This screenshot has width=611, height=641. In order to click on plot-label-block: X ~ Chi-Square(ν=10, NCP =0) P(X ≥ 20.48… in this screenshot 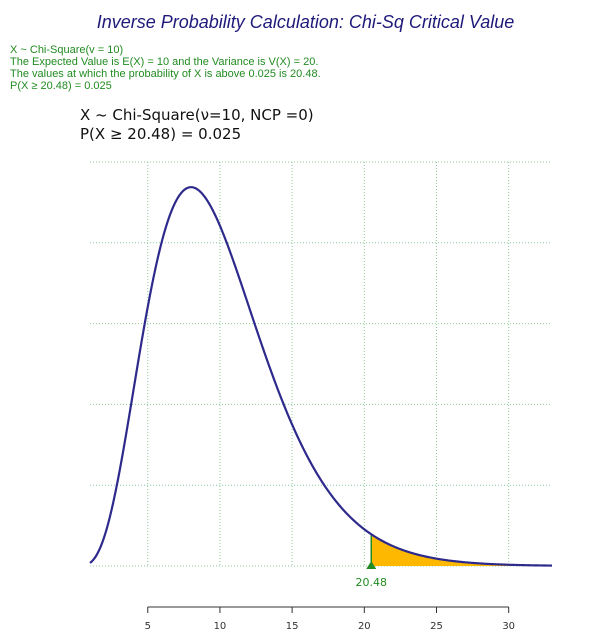, I will do `click(197, 125)`.